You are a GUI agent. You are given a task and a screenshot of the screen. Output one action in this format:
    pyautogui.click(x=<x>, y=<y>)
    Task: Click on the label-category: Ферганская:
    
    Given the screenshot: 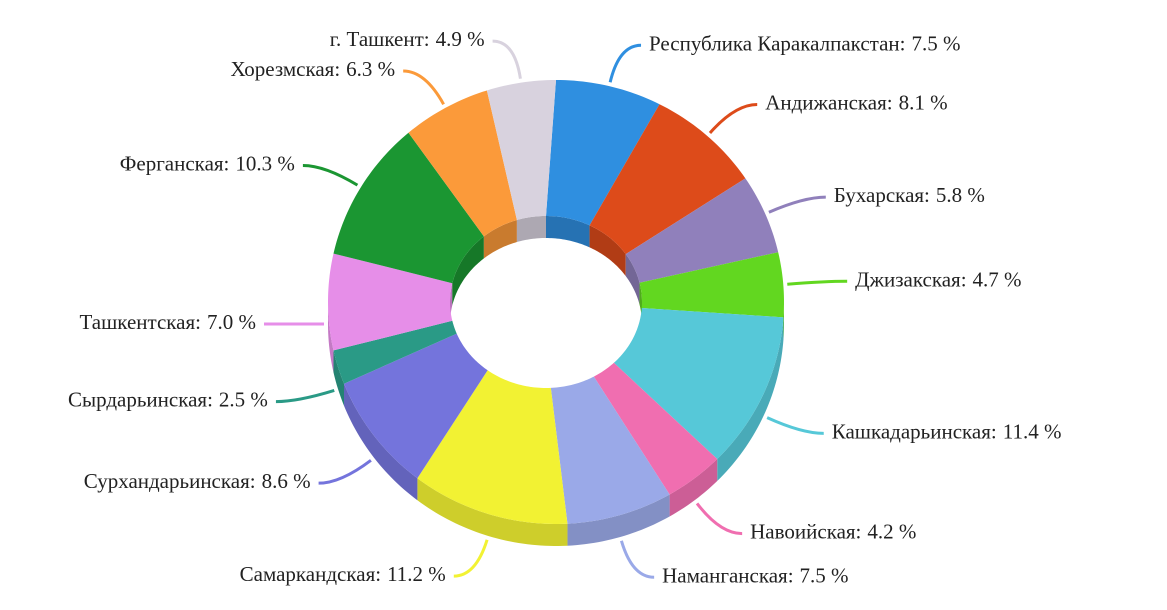 What is the action you would take?
    pyautogui.click(x=175, y=163)
    